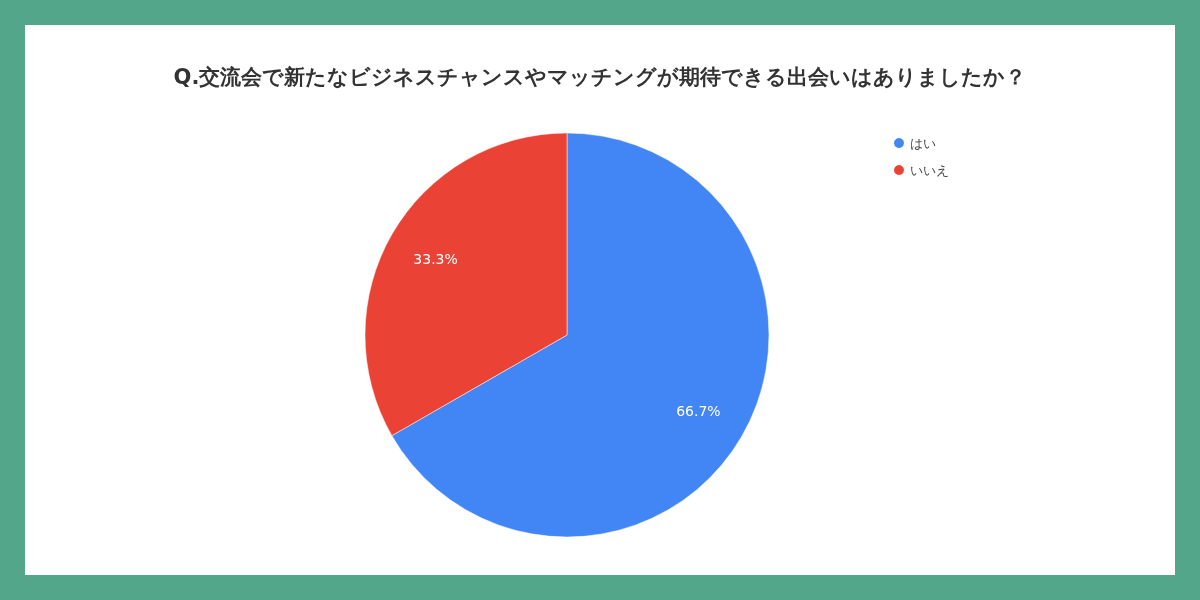 The height and width of the screenshot is (600, 1200). I want to click on legend-label: はい, so click(923, 143).